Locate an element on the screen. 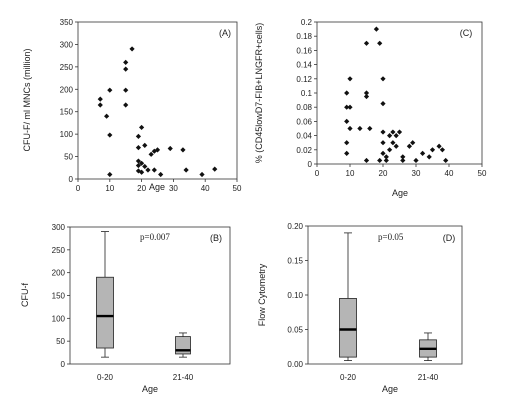  y-tick-label: 200 is located at coordinates (59, 273).